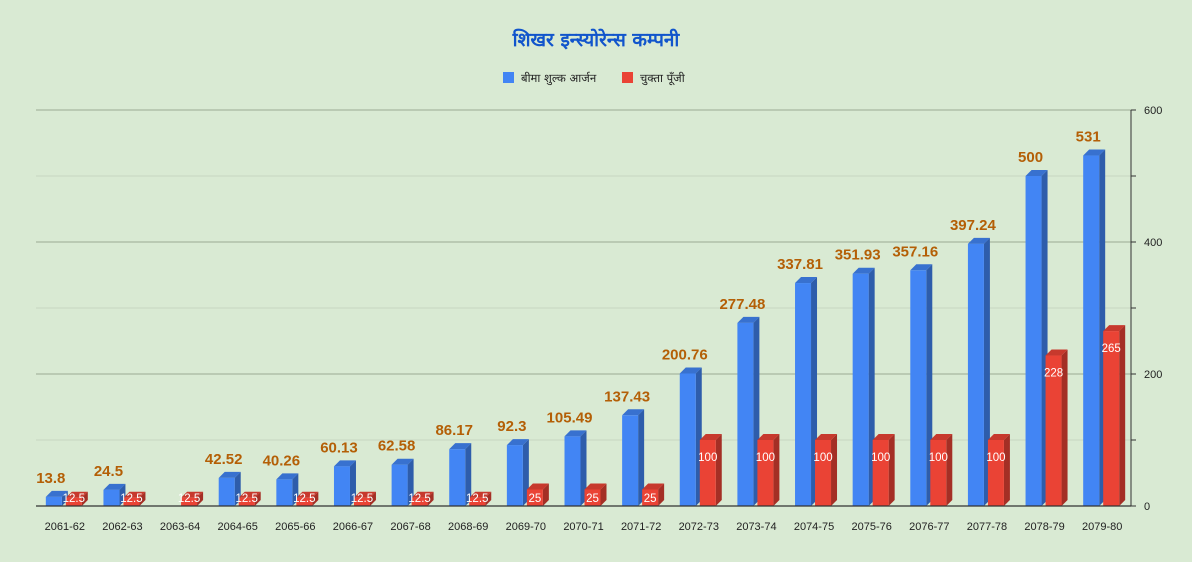 This screenshot has height=562, width=1192. What do you see at coordinates (454, 430) in the screenshot?
I see `data-label: 86.17` at bounding box center [454, 430].